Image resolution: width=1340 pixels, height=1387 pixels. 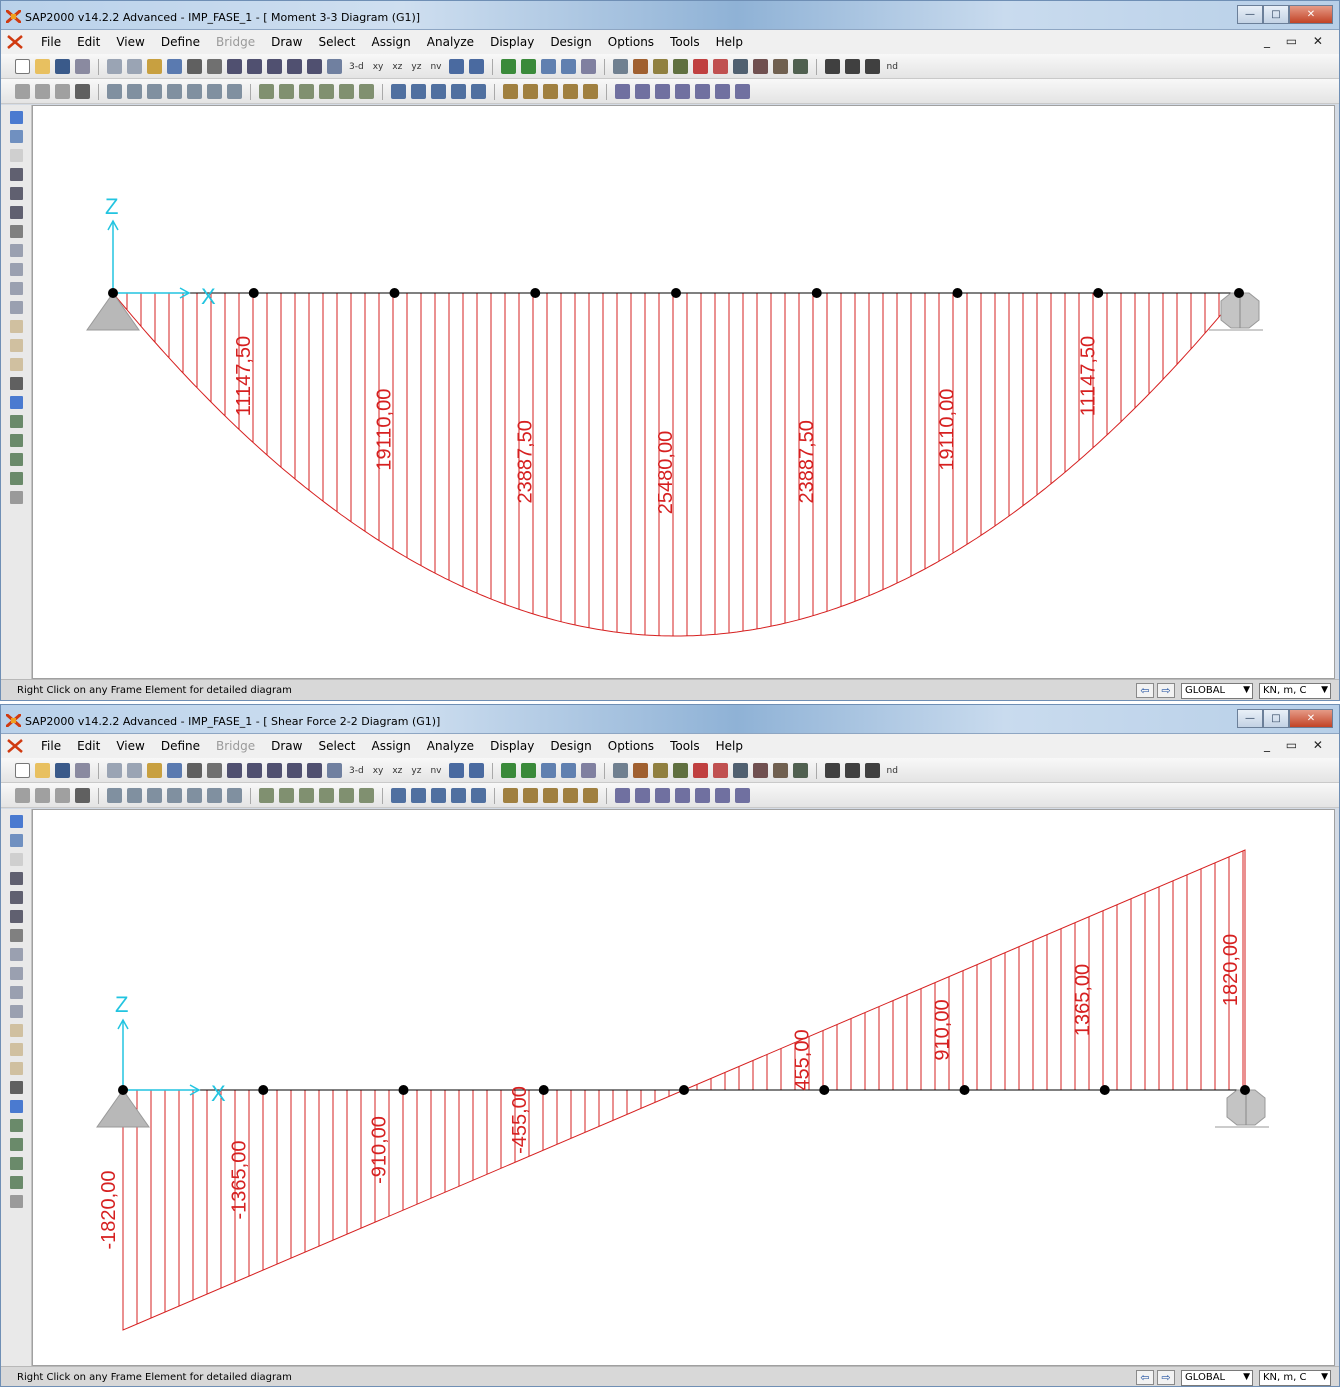 I want to click on menu-file: File, so click(x=51, y=42).